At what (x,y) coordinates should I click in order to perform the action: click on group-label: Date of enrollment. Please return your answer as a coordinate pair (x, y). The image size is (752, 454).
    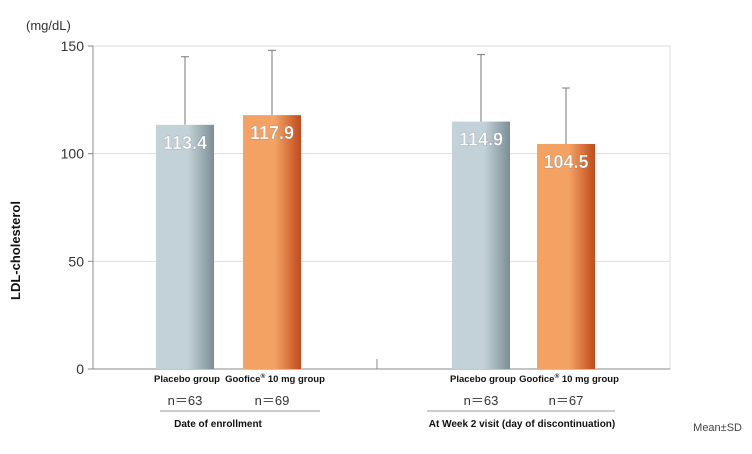
    Looking at the image, I should click on (218, 424).